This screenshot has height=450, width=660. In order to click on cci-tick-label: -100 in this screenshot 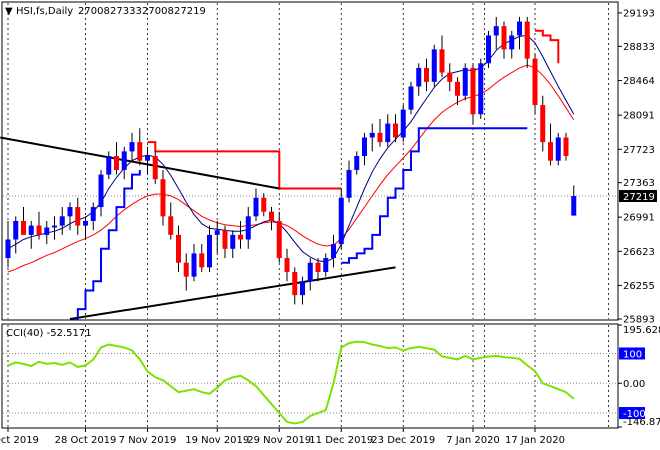, I will do `click(634, 414)`.